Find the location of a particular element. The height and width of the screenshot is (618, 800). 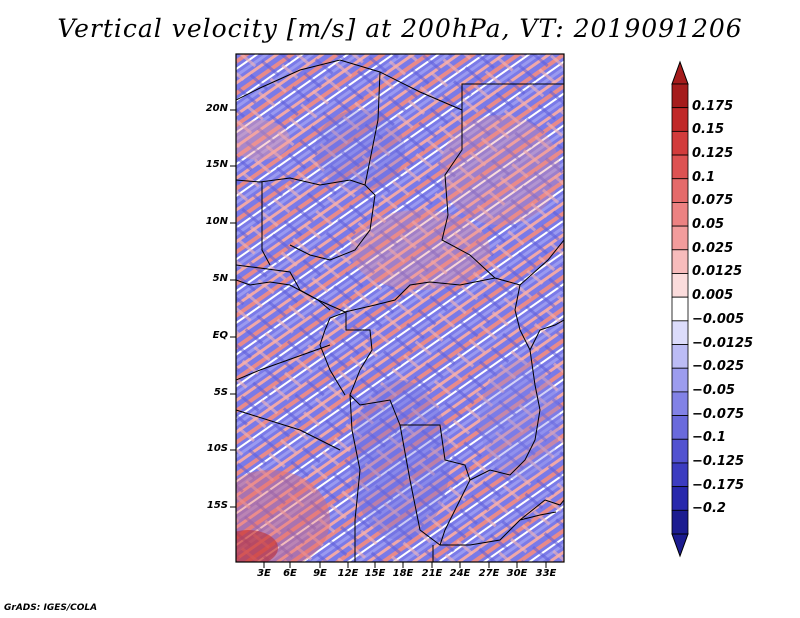

lon-label: 30E is located at coordinates (517, 573).